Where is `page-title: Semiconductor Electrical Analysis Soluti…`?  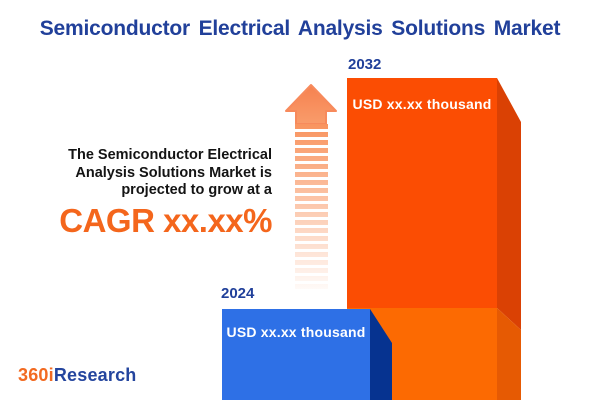
page-title: Semiconductor Electrical Analysis Soluti… is located at coordinates (300, 28).